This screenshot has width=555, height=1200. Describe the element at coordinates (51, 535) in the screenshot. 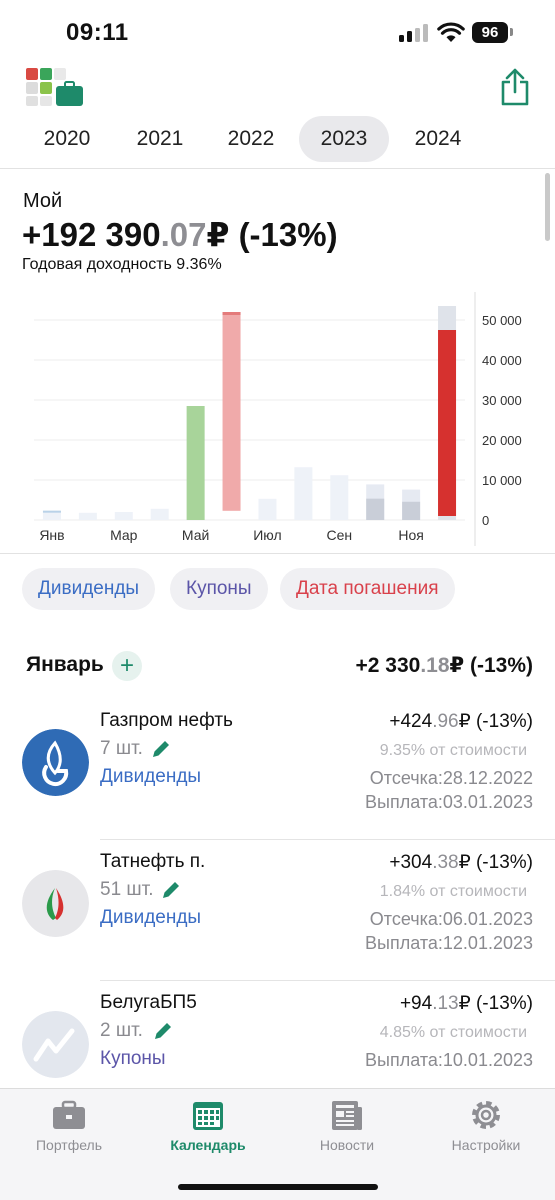

I see `x-tick-label: Янв` at that location.